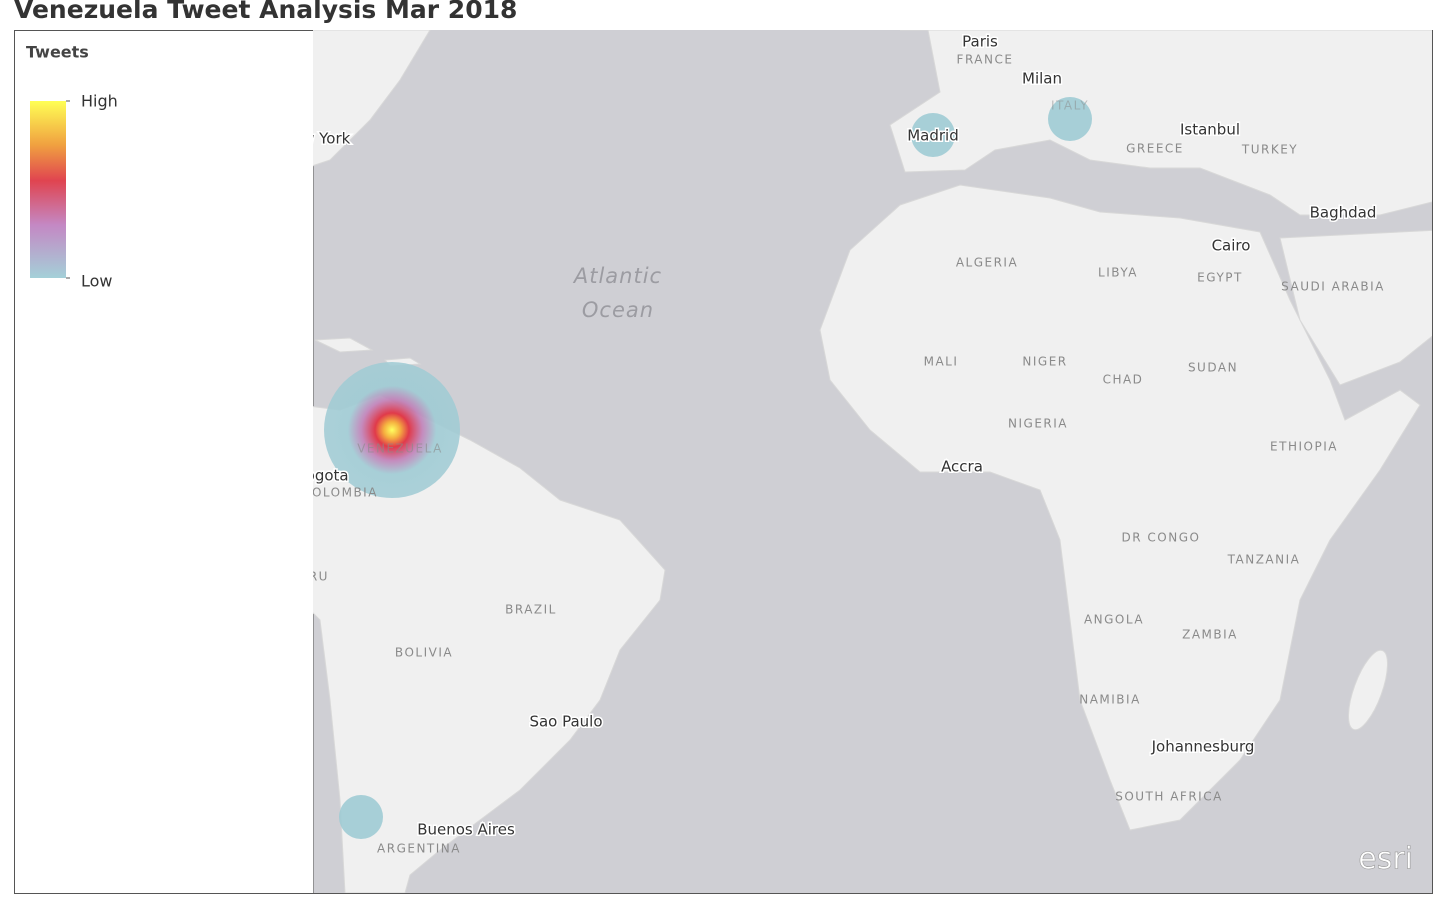 The height and width of the screenshot is (907, 1441). Describe the element at coordinates (1169, 797) in the screenshot. I see `country-label: SOUTH AFRICA` at that location.